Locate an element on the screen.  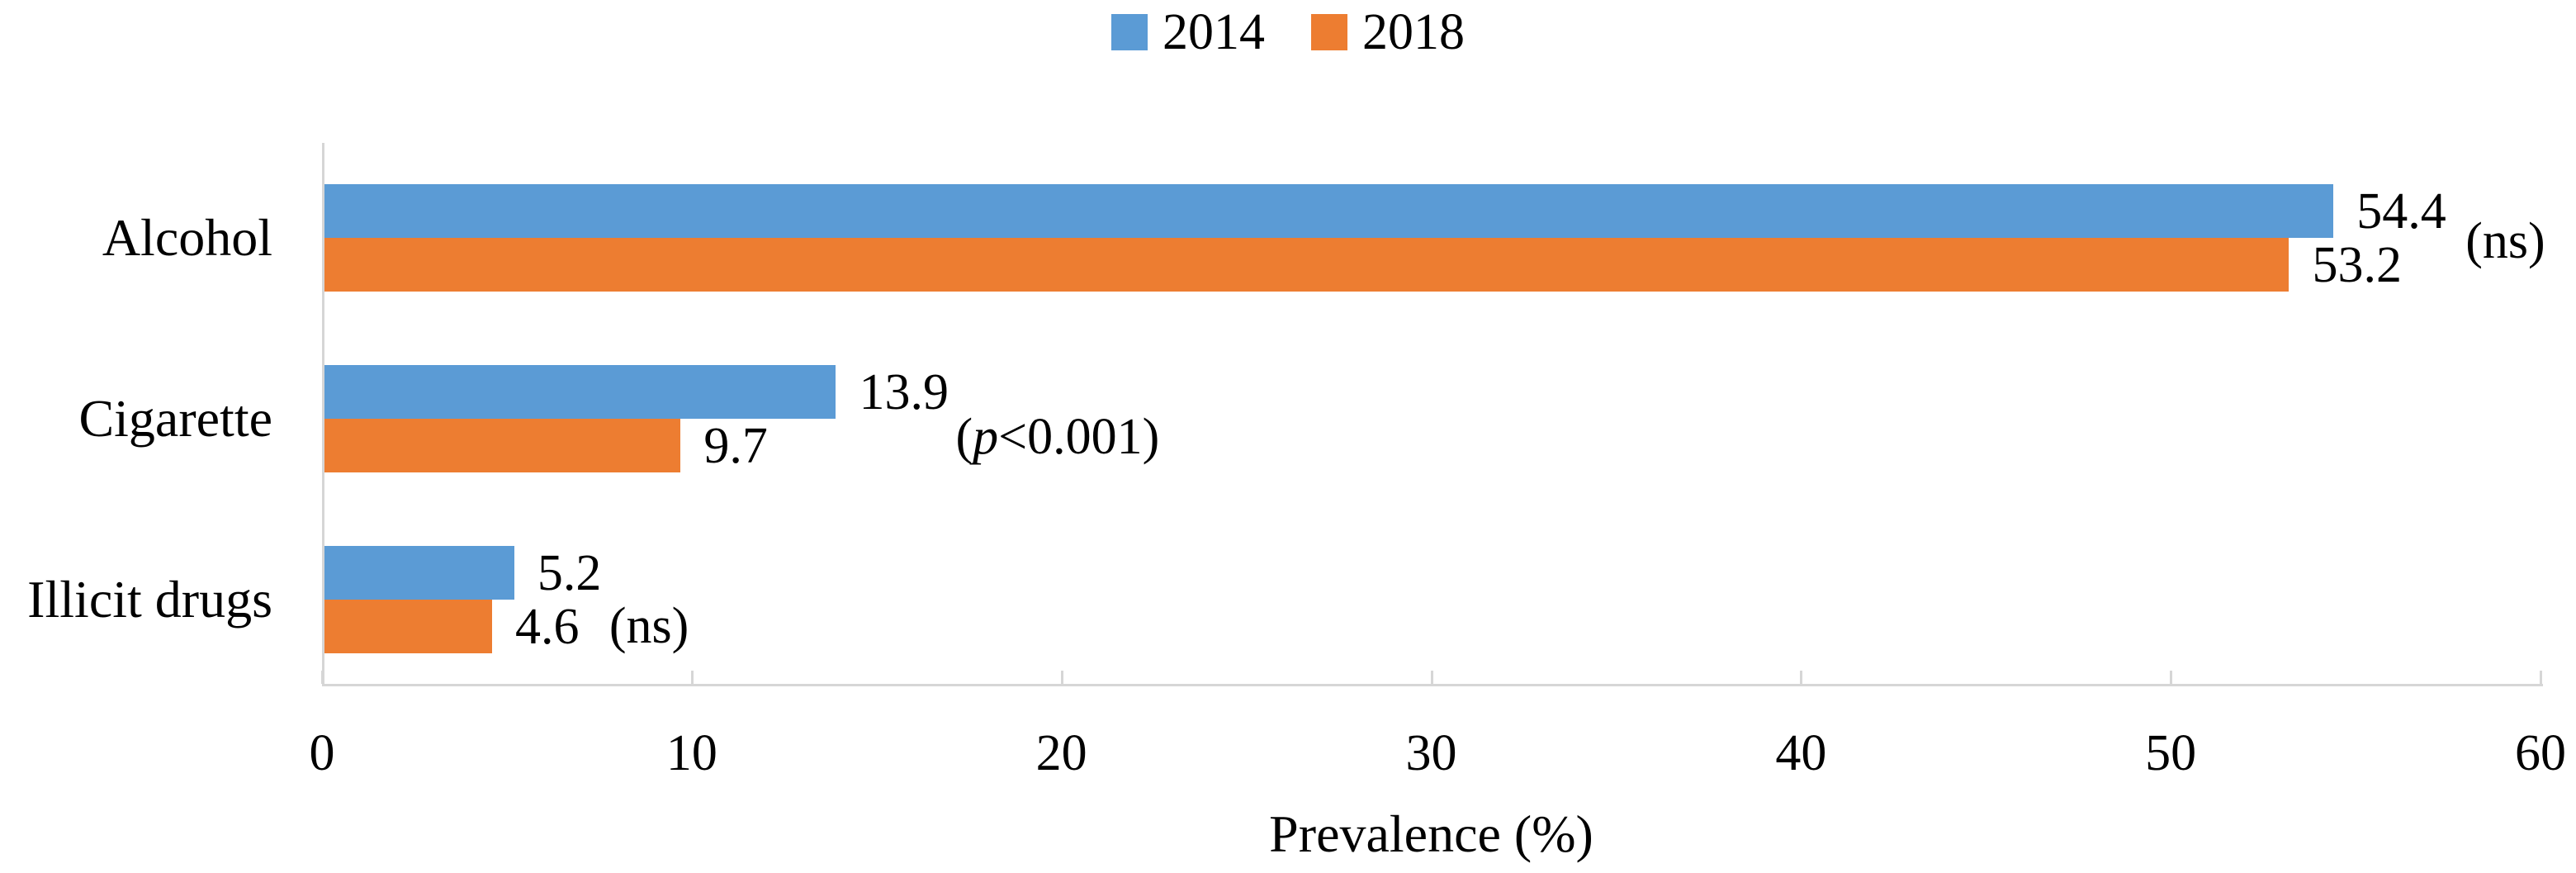
category-label-illicit-drugs: Illicit drugs is located at coordinates (149, 599).